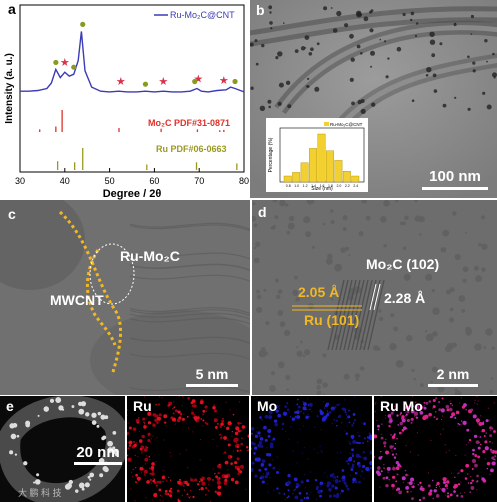 This screenshot has height=502, width=497. Describe the element at coordinates (435, 449) in the screenshot. I see `map-rumo-image` at that location.